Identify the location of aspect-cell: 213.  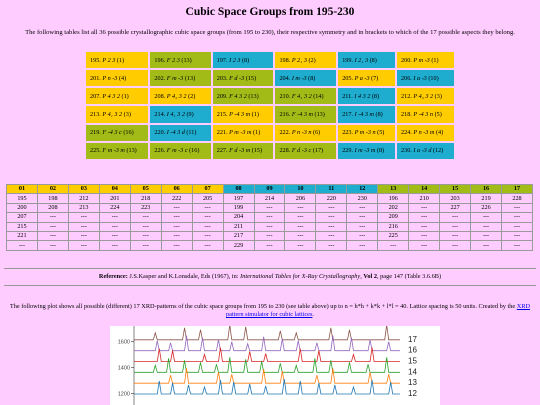
(83, 208).